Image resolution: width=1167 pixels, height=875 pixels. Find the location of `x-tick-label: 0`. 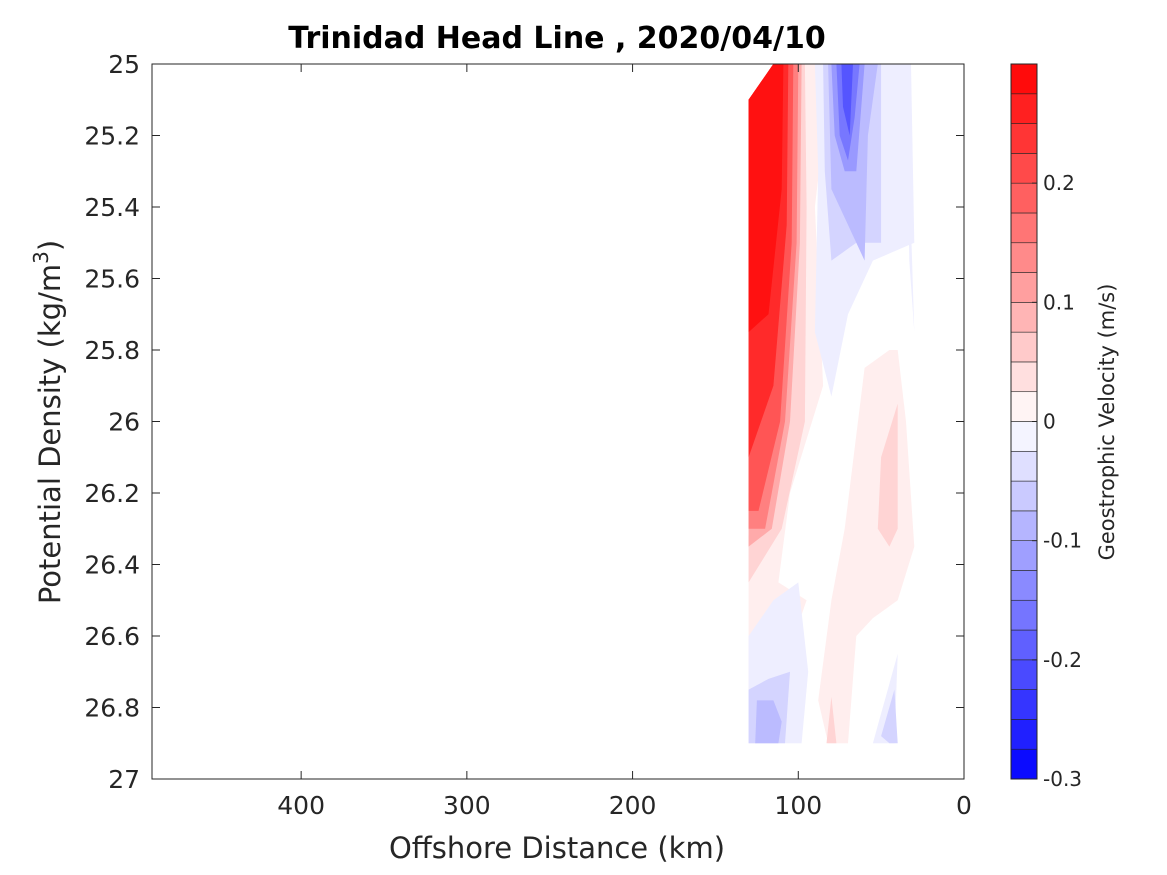

x-tick-label: 0 is located at coordinates (964, 805).